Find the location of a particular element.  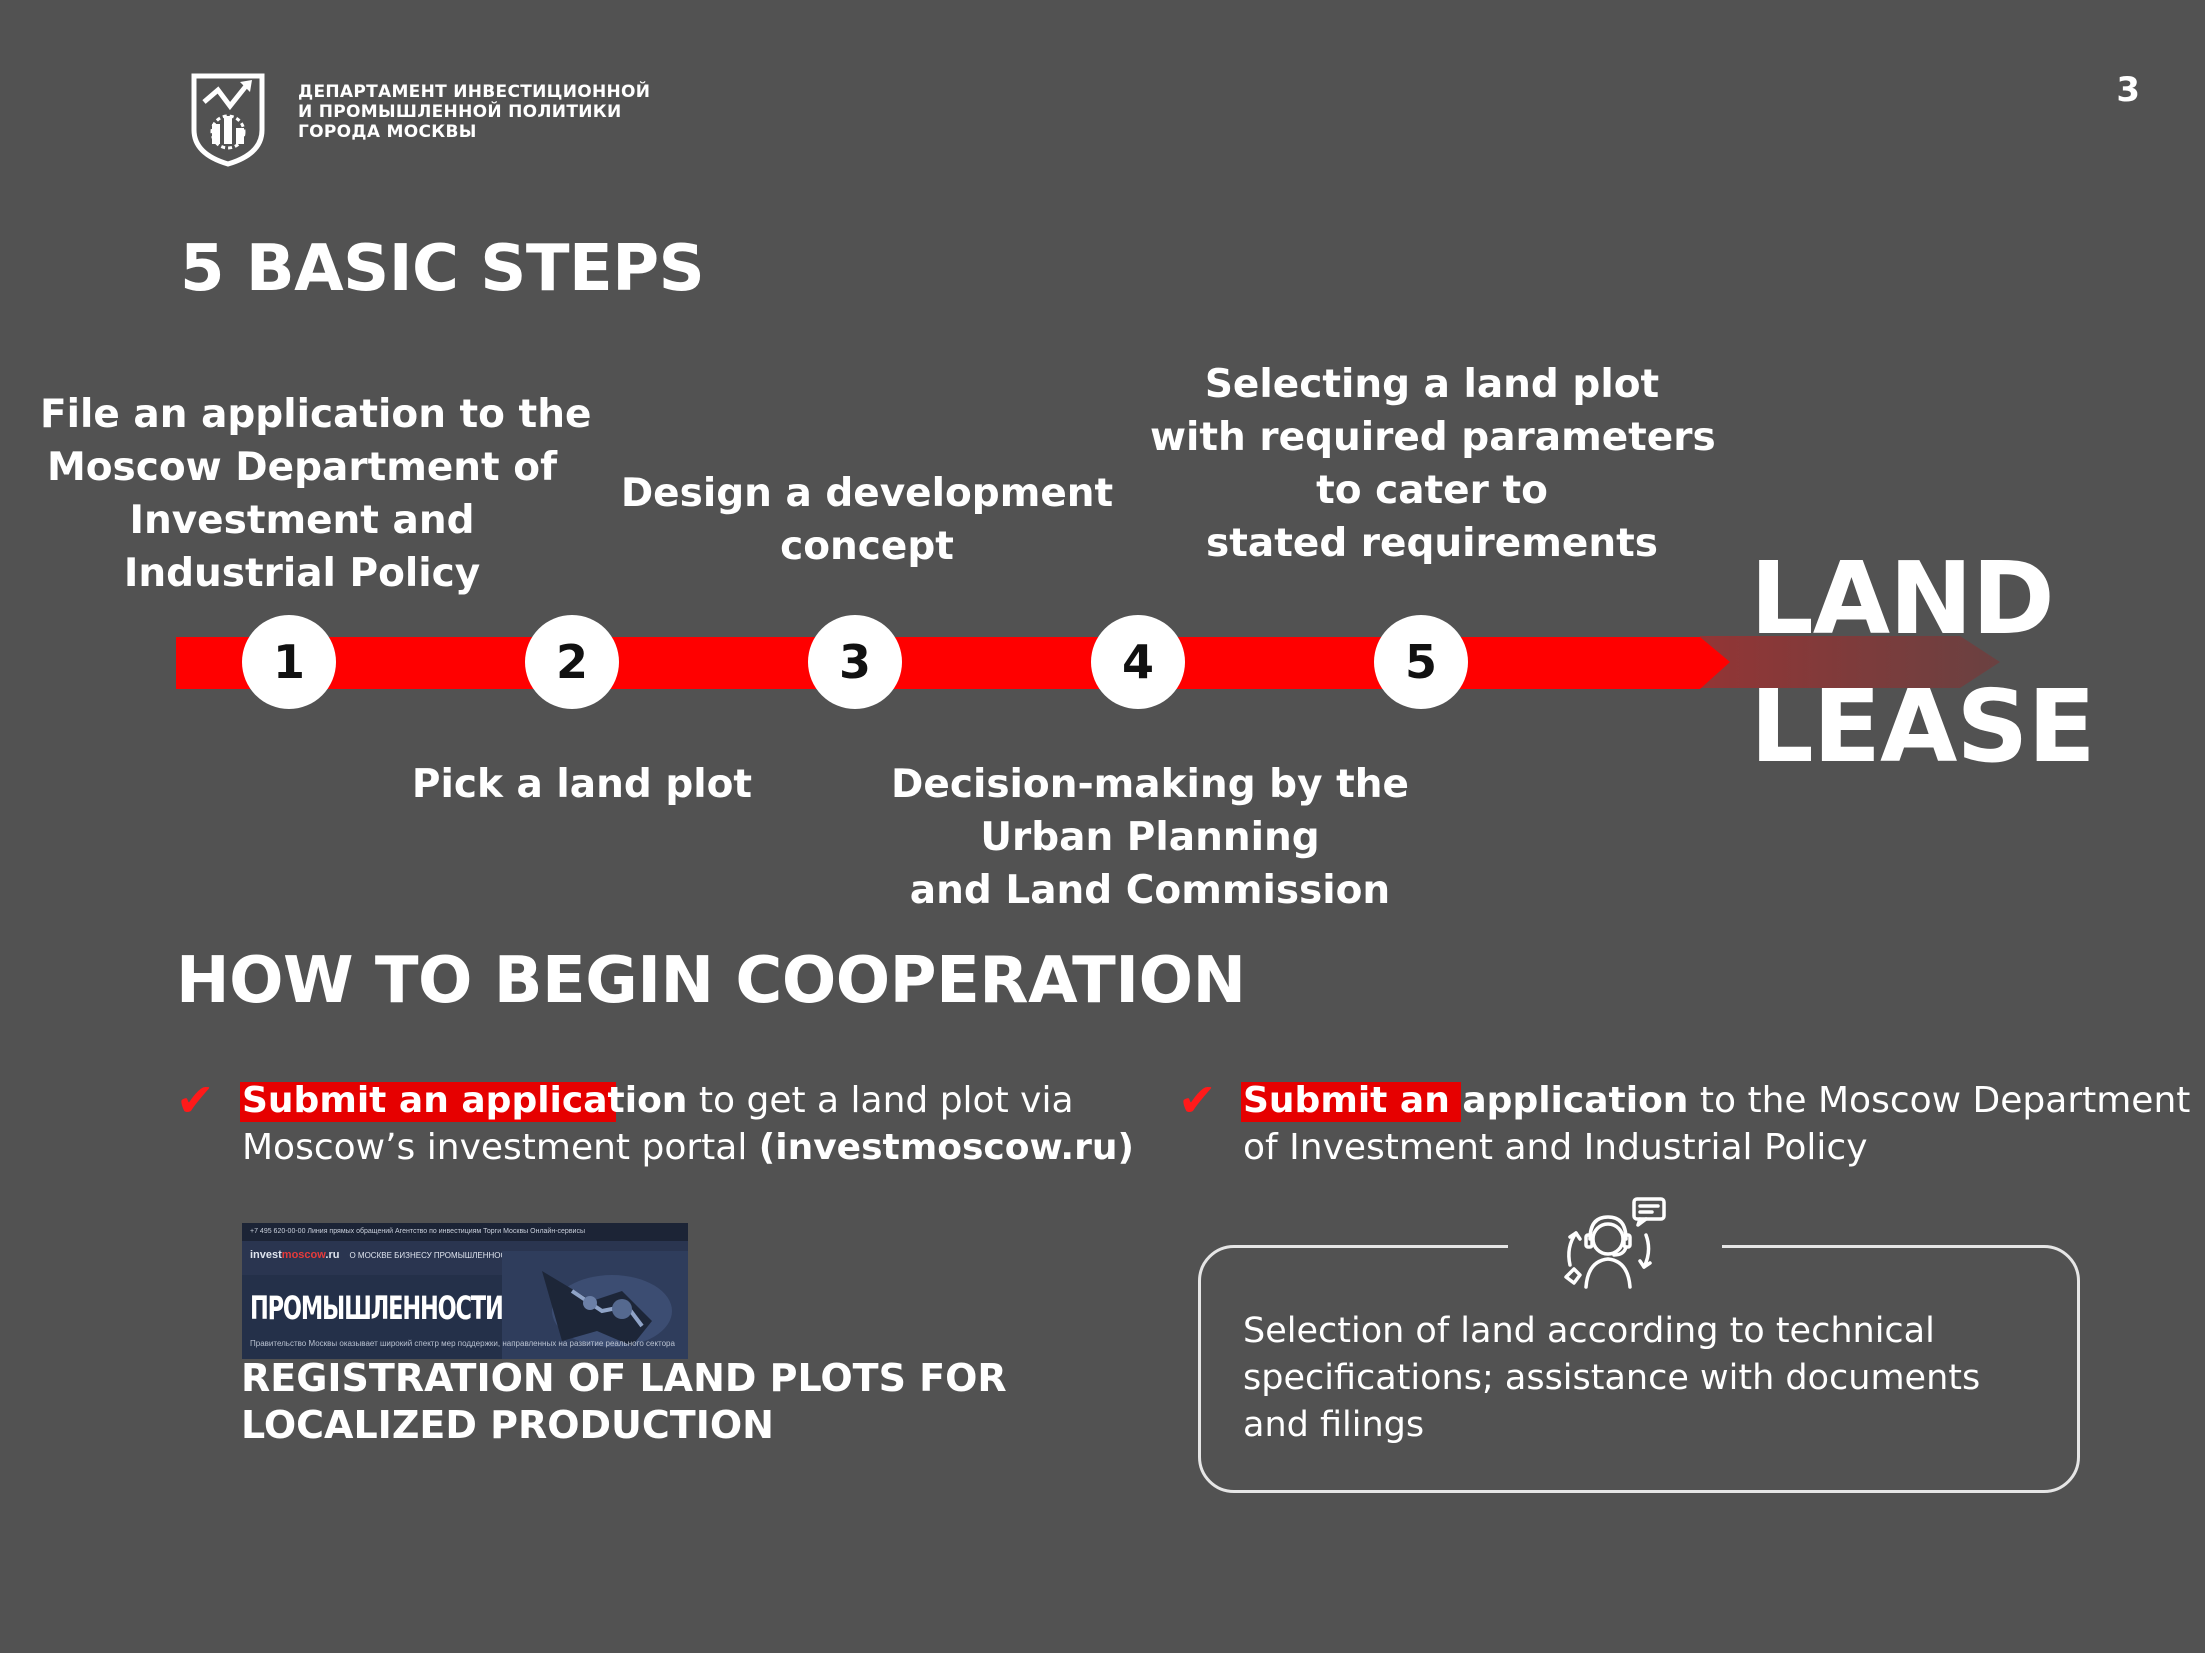

outcome-line: LEASE is located at coordinates (1923, 726).